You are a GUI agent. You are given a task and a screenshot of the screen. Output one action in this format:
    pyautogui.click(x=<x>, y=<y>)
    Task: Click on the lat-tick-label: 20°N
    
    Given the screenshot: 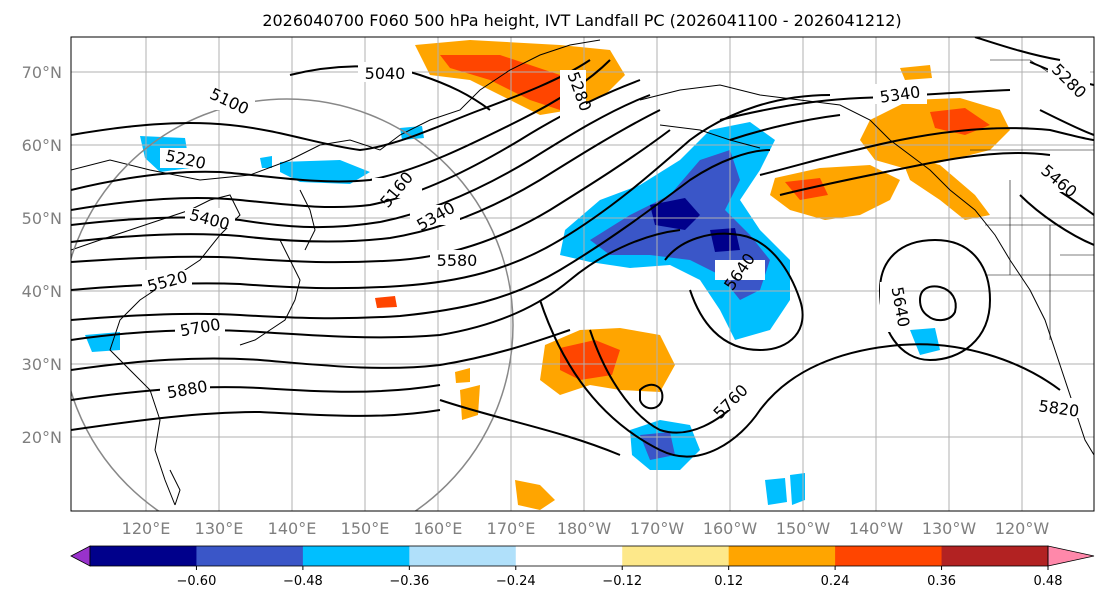 What is the action you would take?
    pyautogui.click(x=42, y=437)
    